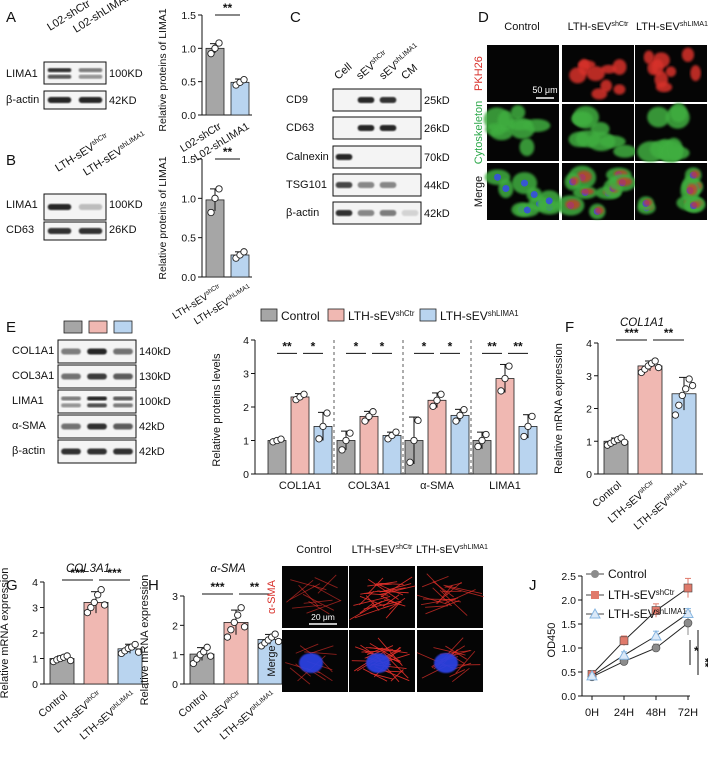 The height and width of the screenshot is (768, 708). I want to click on panelE-1-band, so click(97, 376).